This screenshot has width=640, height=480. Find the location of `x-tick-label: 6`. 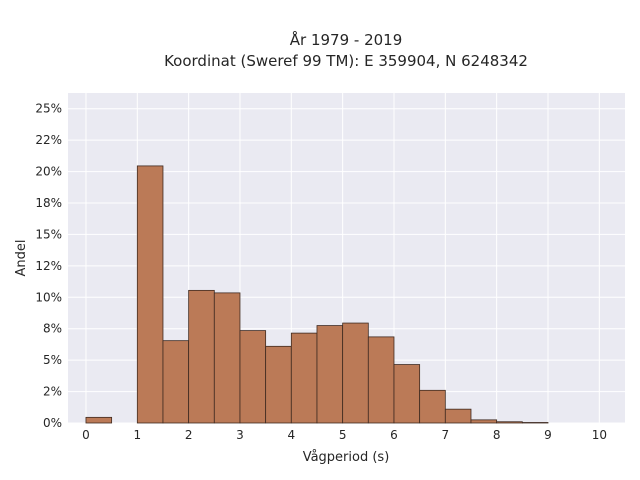

x-tick-label: 6 is located at coordinates (394, 435).